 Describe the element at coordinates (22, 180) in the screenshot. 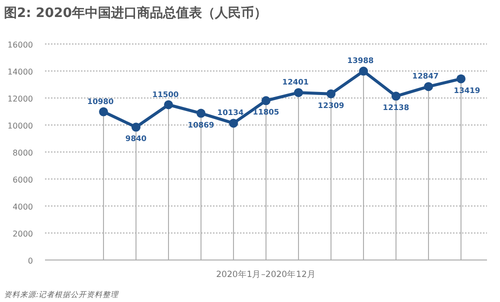

I see `y-tick-label: 6000` at that location.